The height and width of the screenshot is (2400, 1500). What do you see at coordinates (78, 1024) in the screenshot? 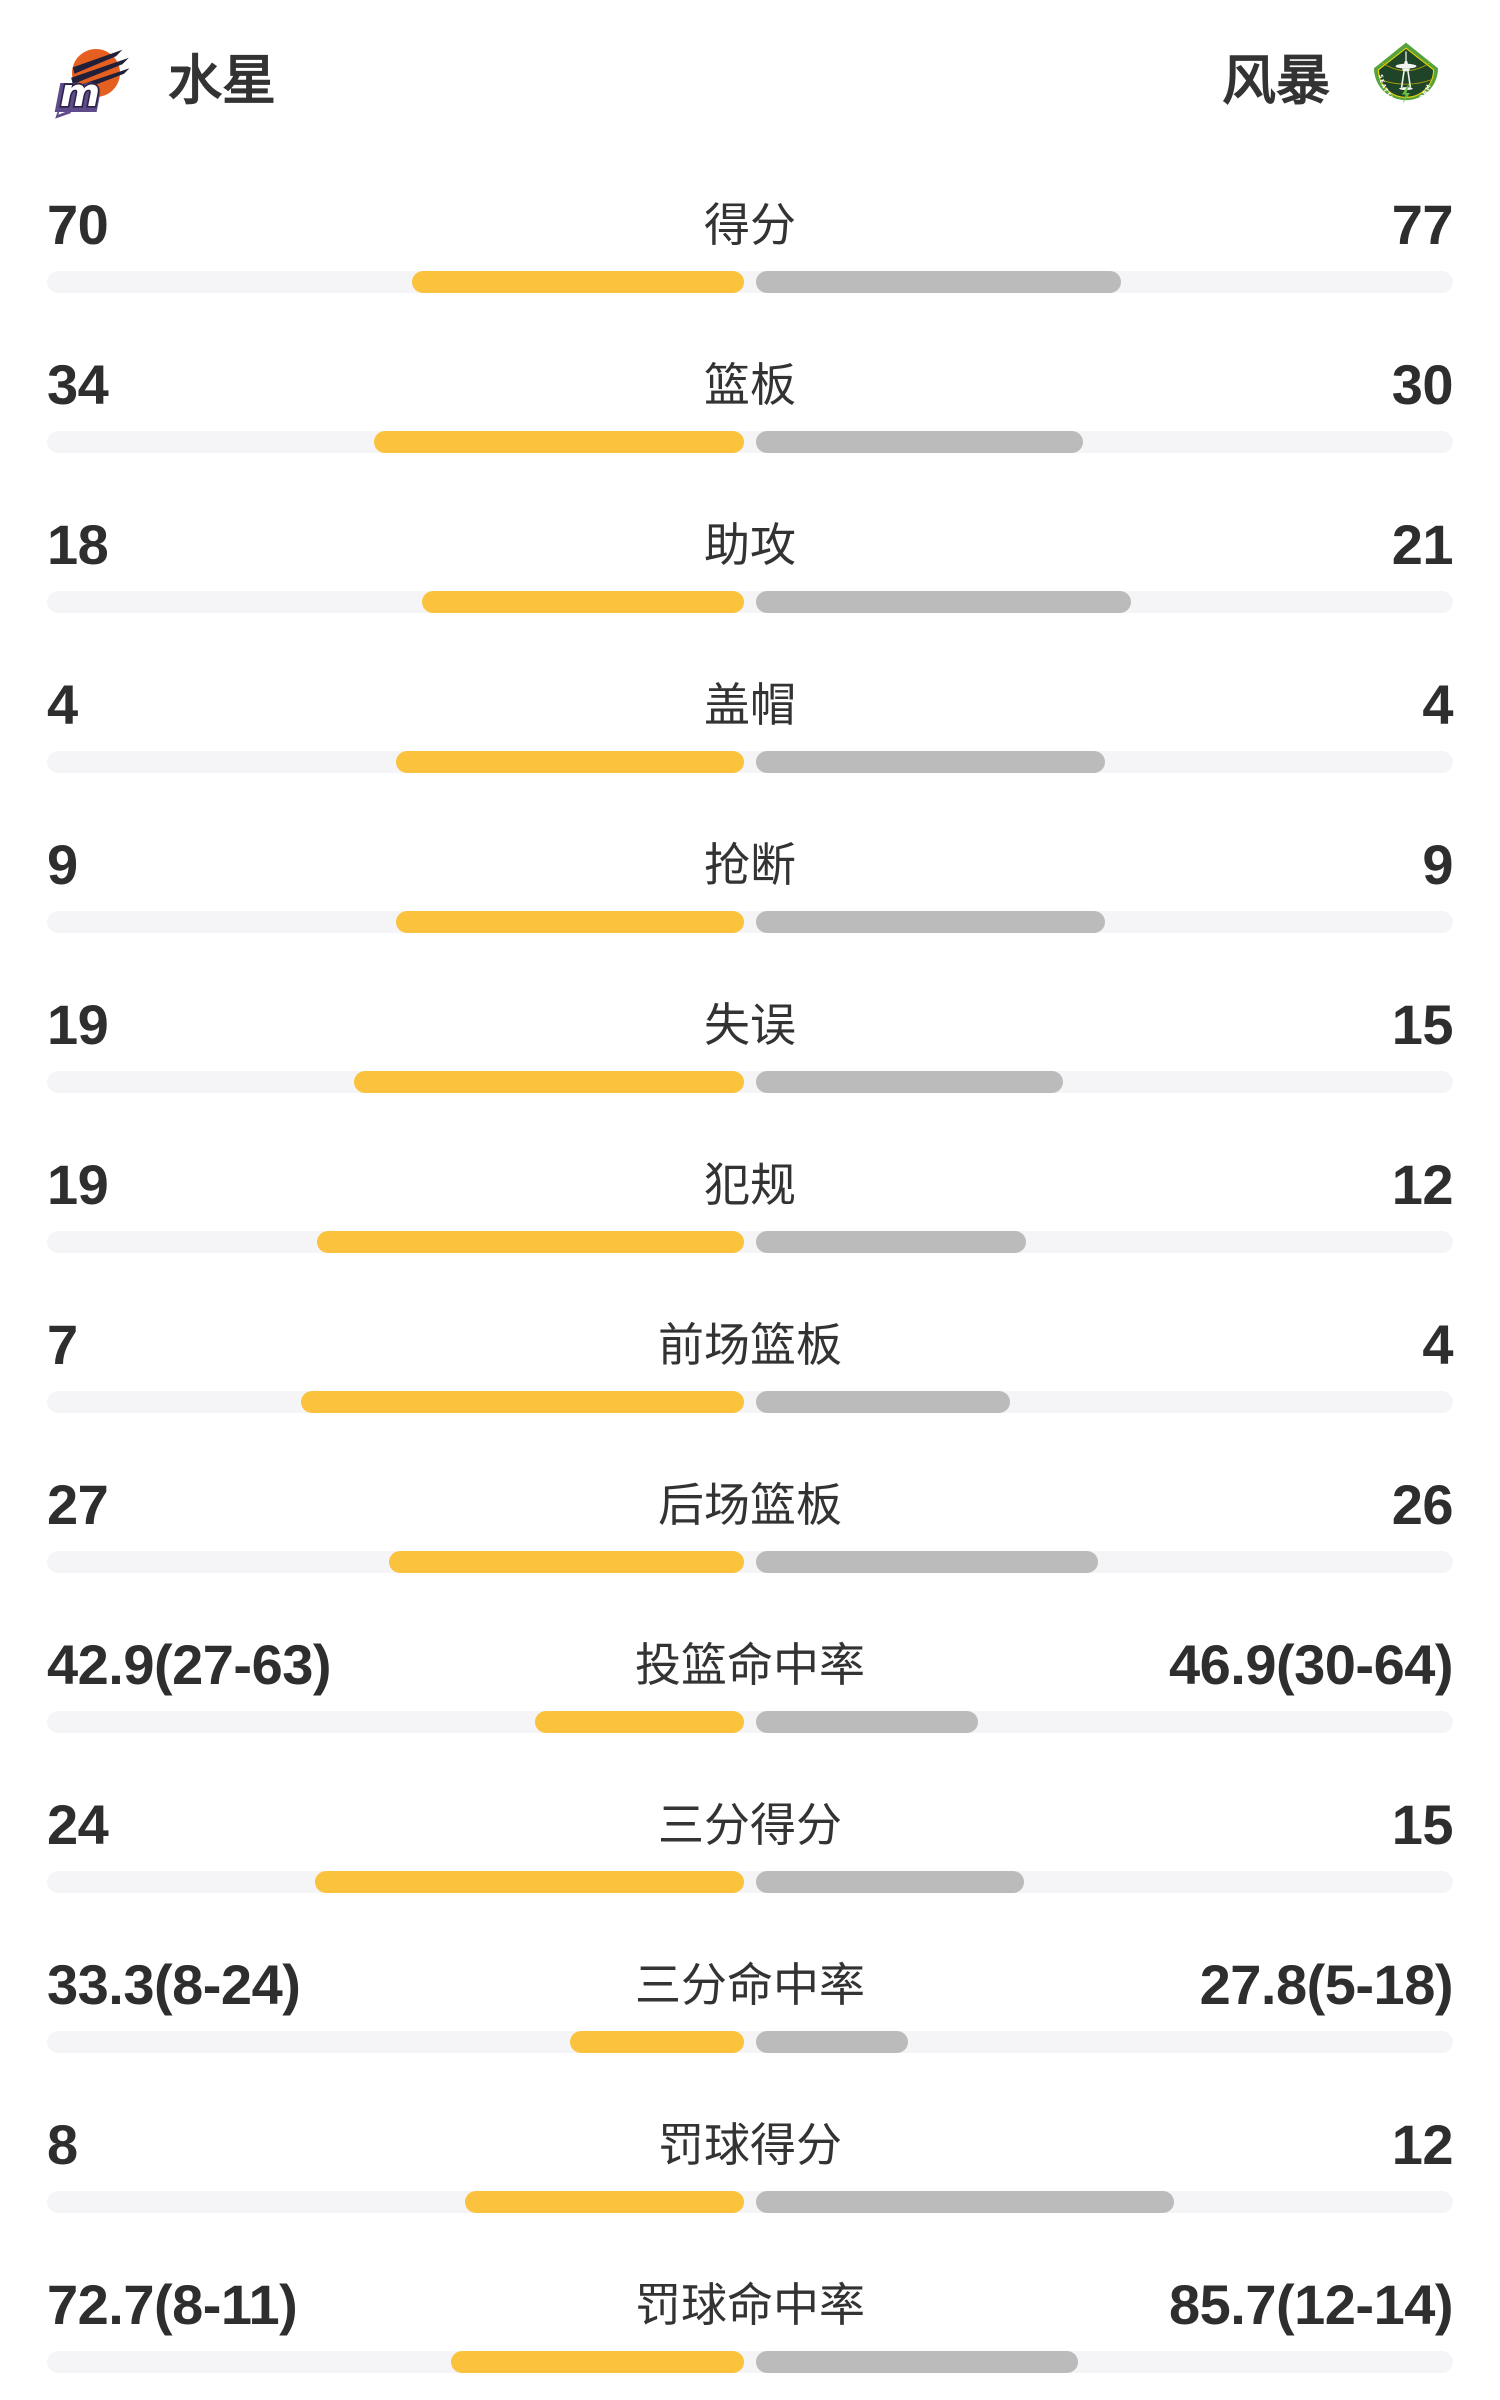
I see `left-team-value: 19` at bounding box center [78, 1024].